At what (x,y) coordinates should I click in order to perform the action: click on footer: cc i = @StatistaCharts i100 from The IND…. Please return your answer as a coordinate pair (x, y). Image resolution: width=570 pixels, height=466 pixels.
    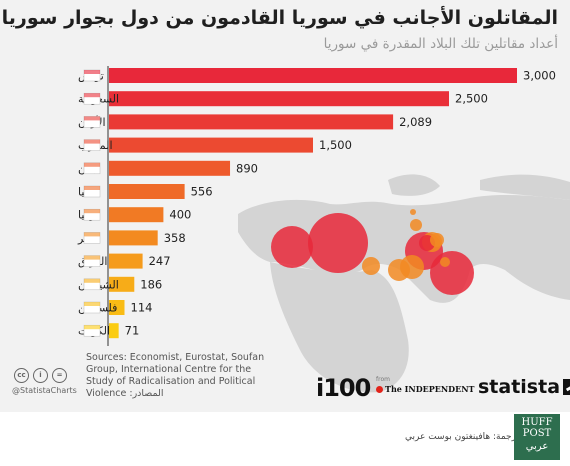
    Looking at the image, I should click on (285, 390).